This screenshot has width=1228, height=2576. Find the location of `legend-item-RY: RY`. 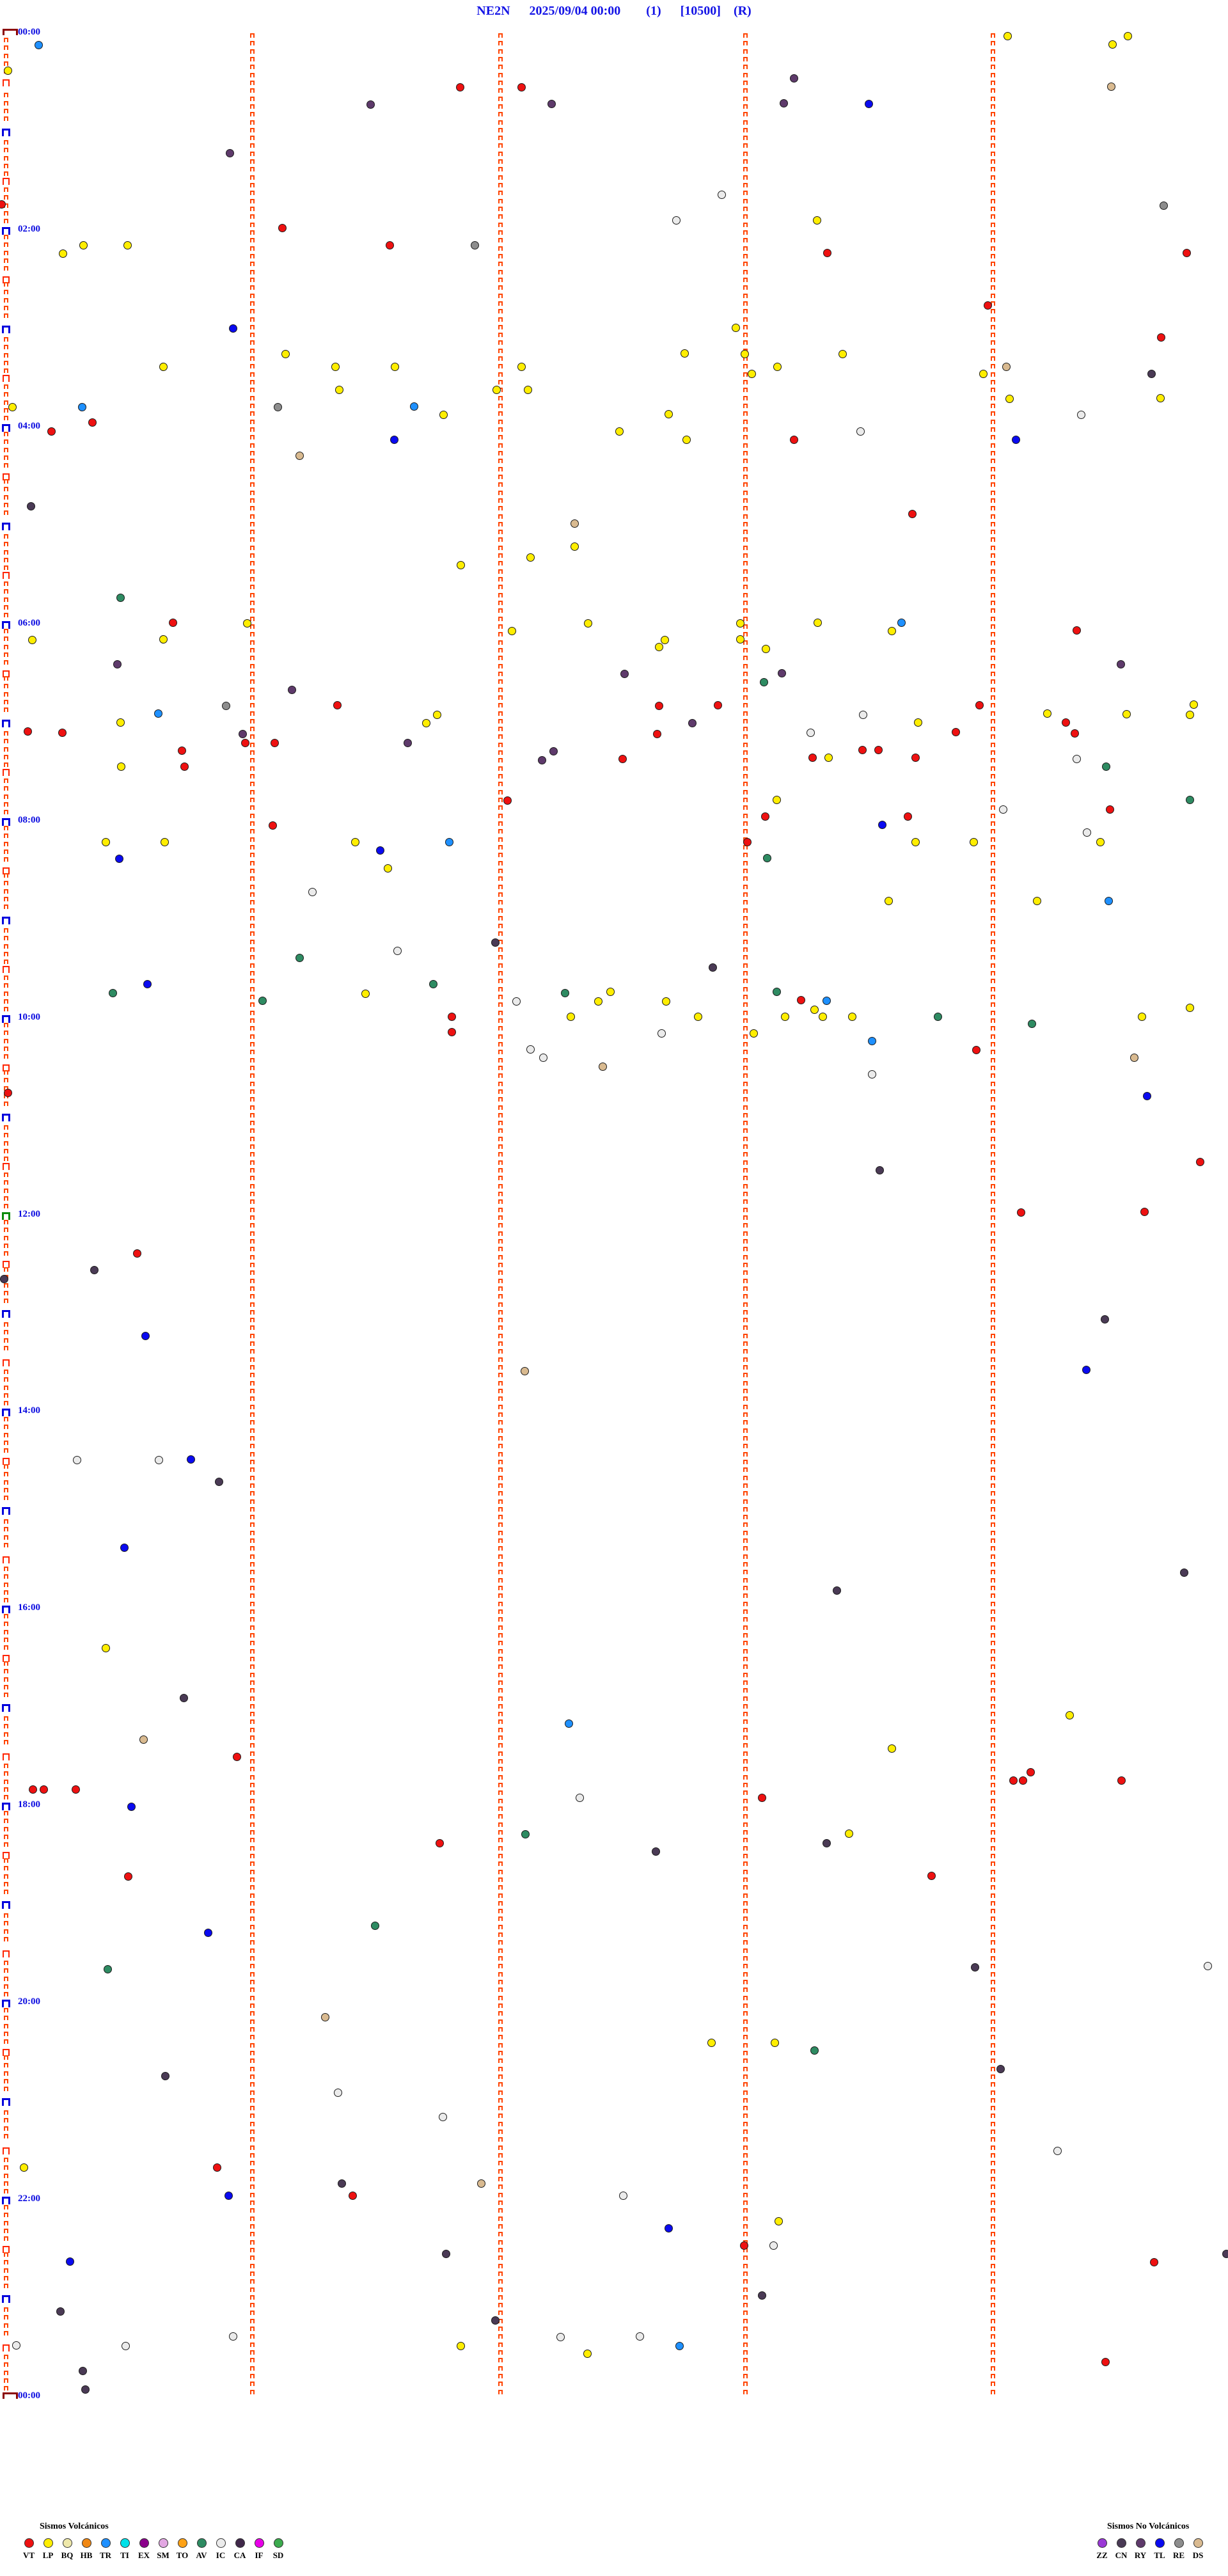

legend-item-RY: RY is located at coordinates (1140, 2549).